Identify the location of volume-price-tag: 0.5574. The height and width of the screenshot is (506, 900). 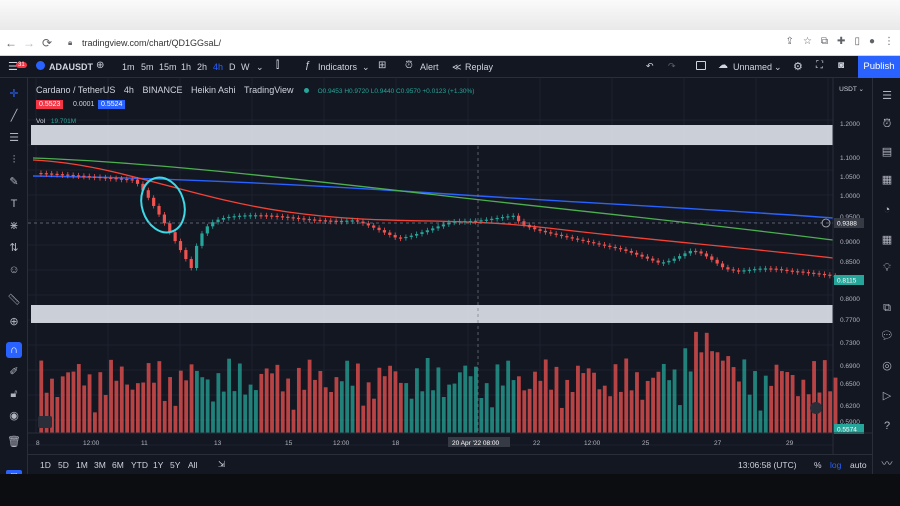
(847, 430).